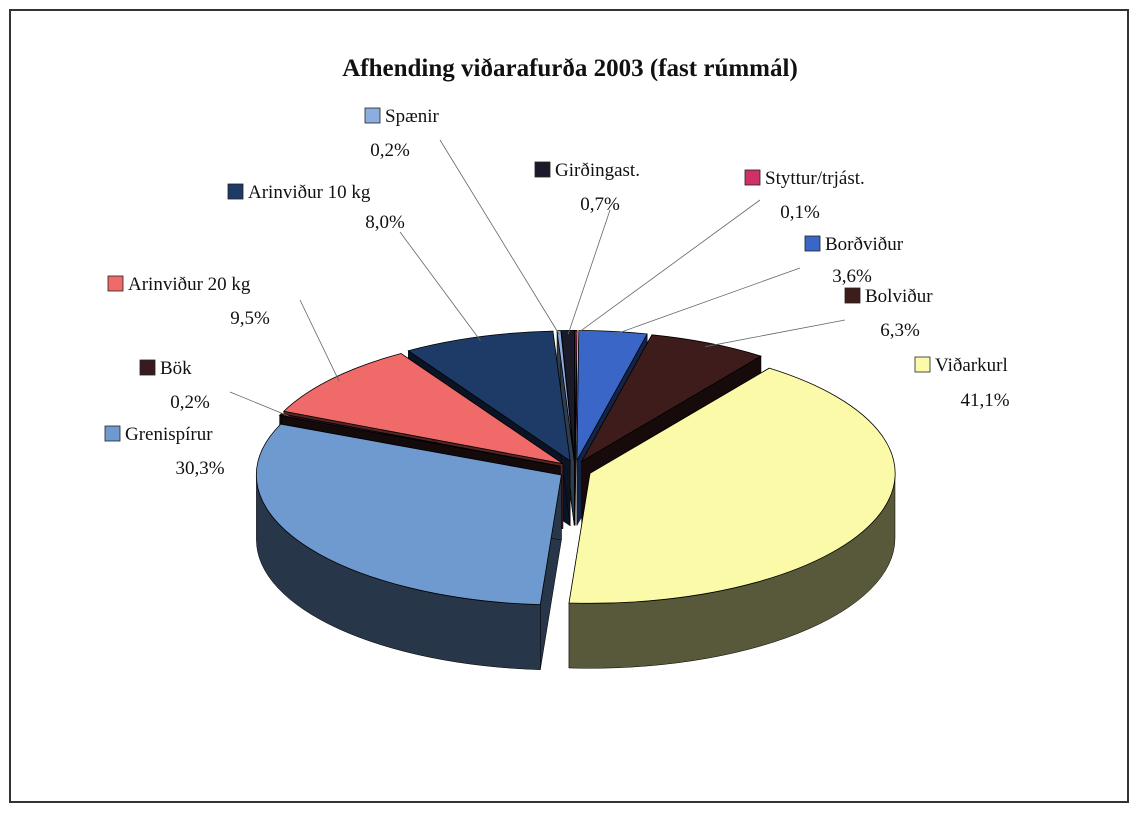  What do you see at coordinates (971, 365) in the screenshot?
I see `slice-label: Viðarkurl` at bounding box center [971, 365].